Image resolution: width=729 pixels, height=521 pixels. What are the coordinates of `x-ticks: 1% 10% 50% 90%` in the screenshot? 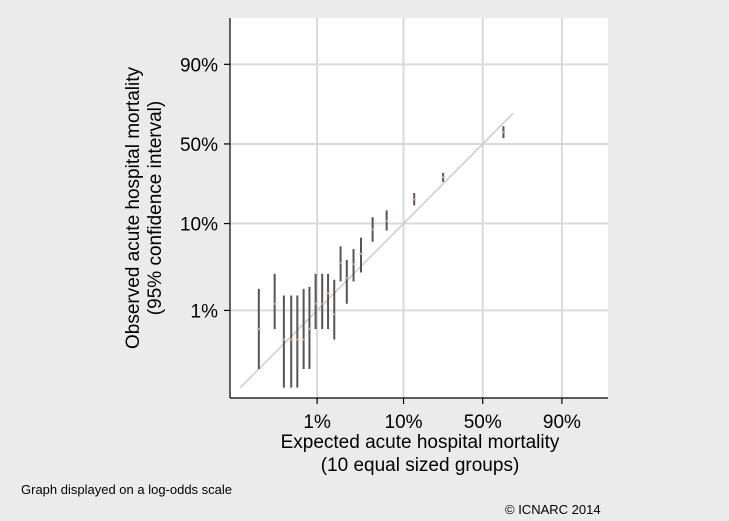 It's located at (442, 415).